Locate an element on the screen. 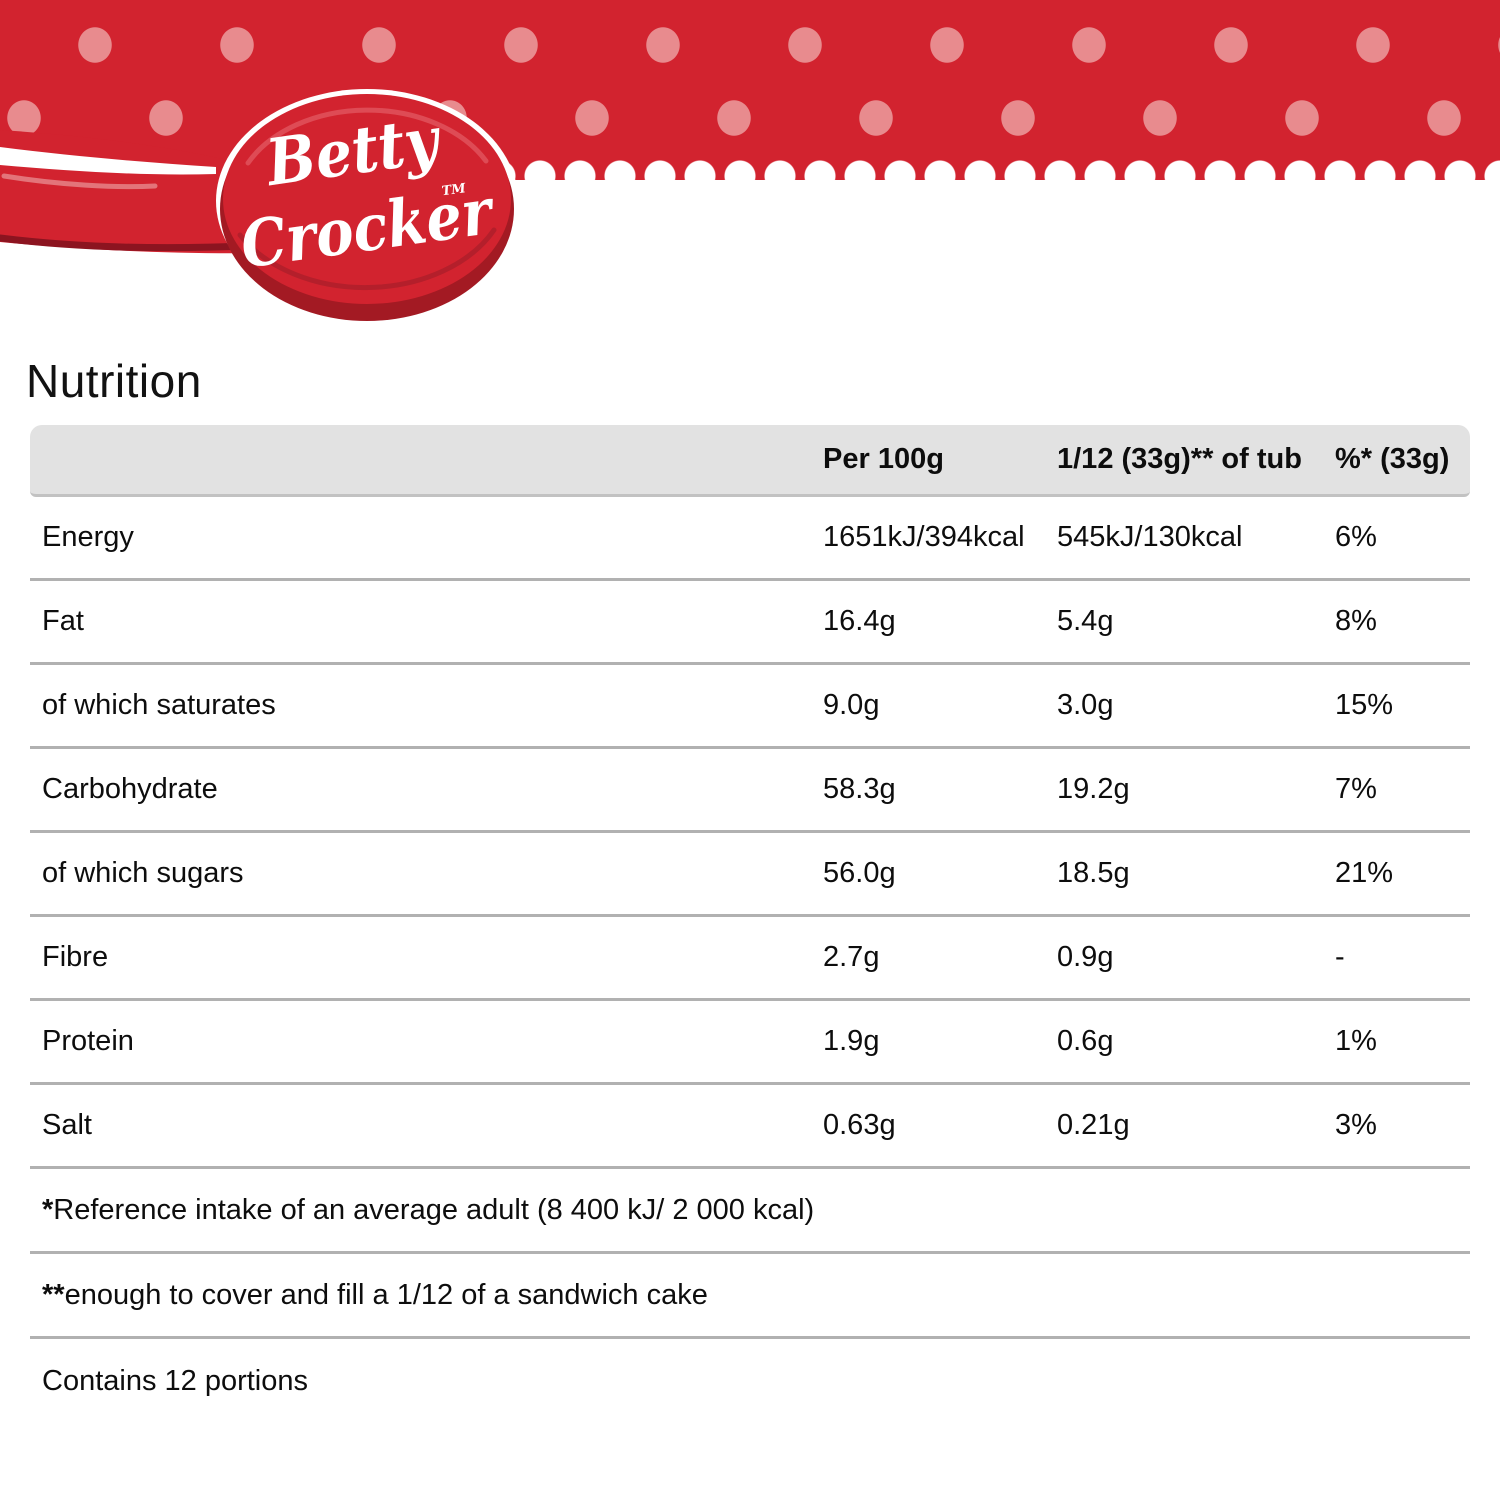 The height and width of the screenshot is (1500, 1500). col-header-per-portion: 1/12 (33g)** of tub is located at coordinates (1179, 459).